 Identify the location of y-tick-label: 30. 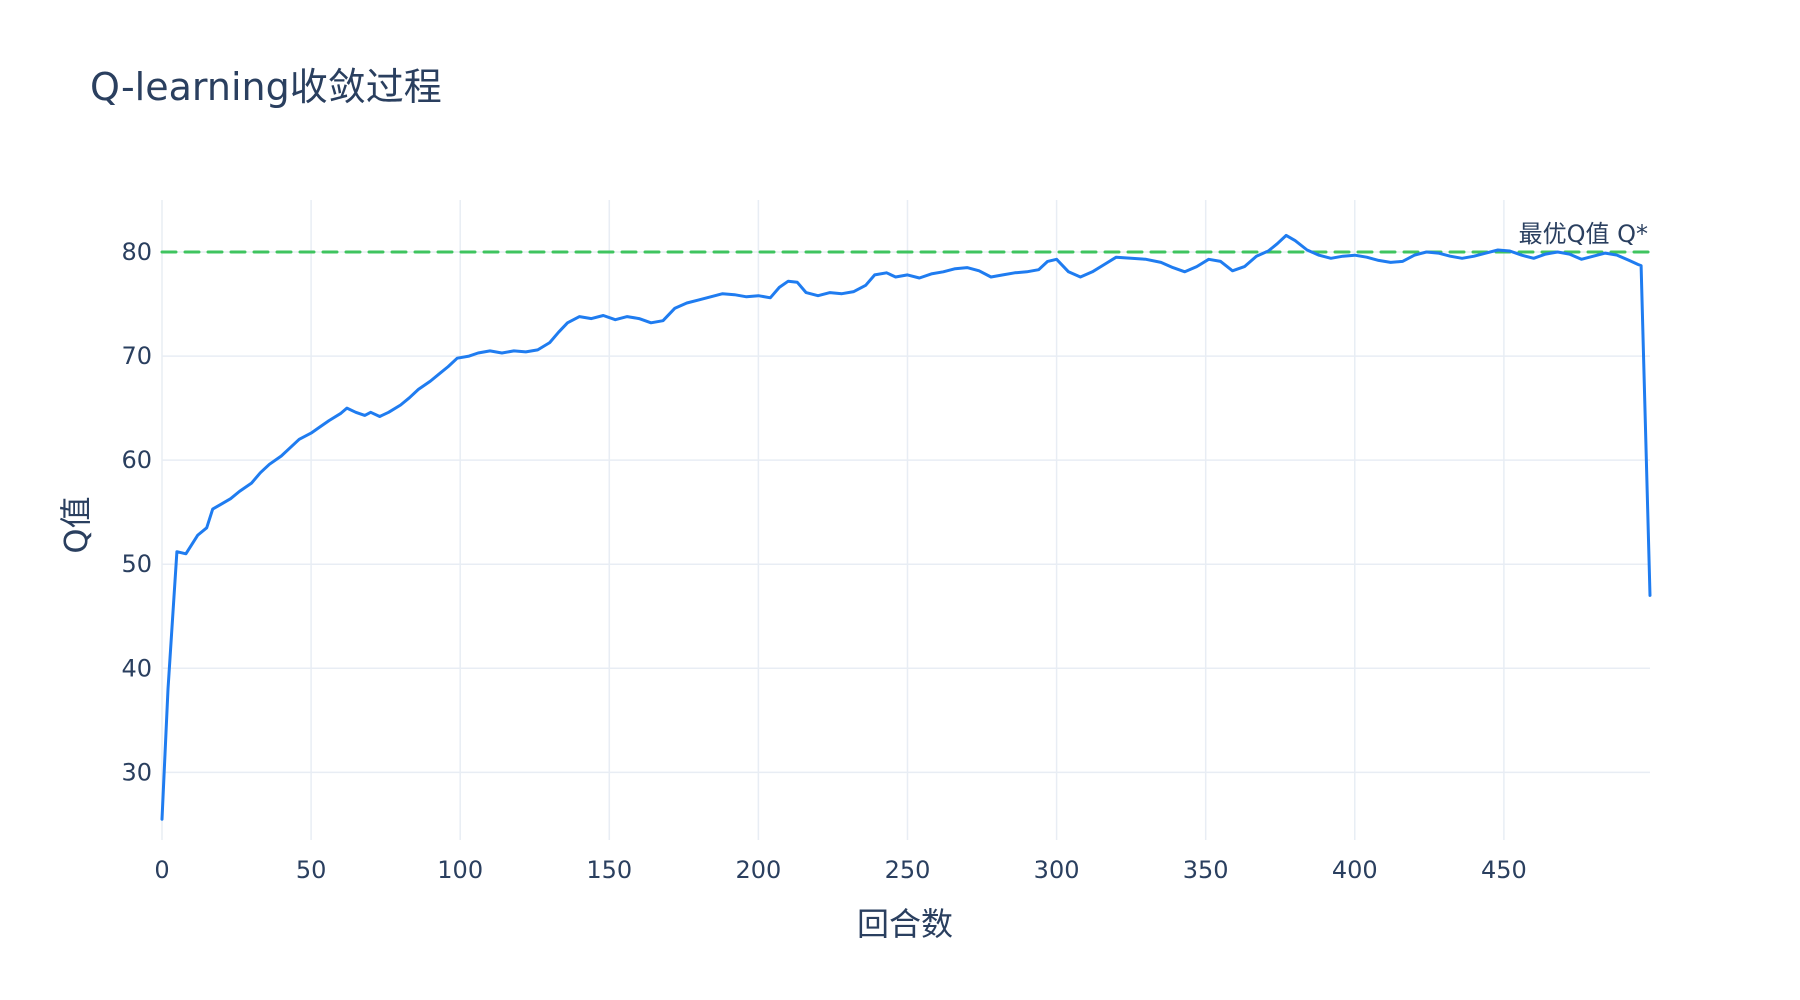
(136, 772).